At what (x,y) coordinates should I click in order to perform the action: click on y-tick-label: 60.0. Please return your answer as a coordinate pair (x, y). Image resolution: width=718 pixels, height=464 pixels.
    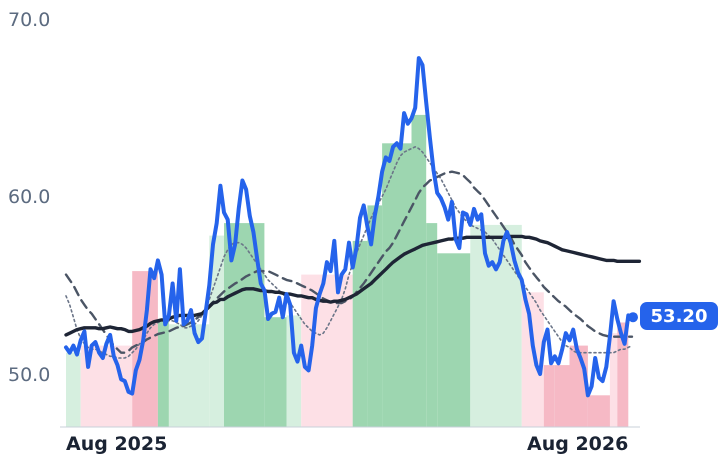
    Looking at the image, I should click on (29, 197).